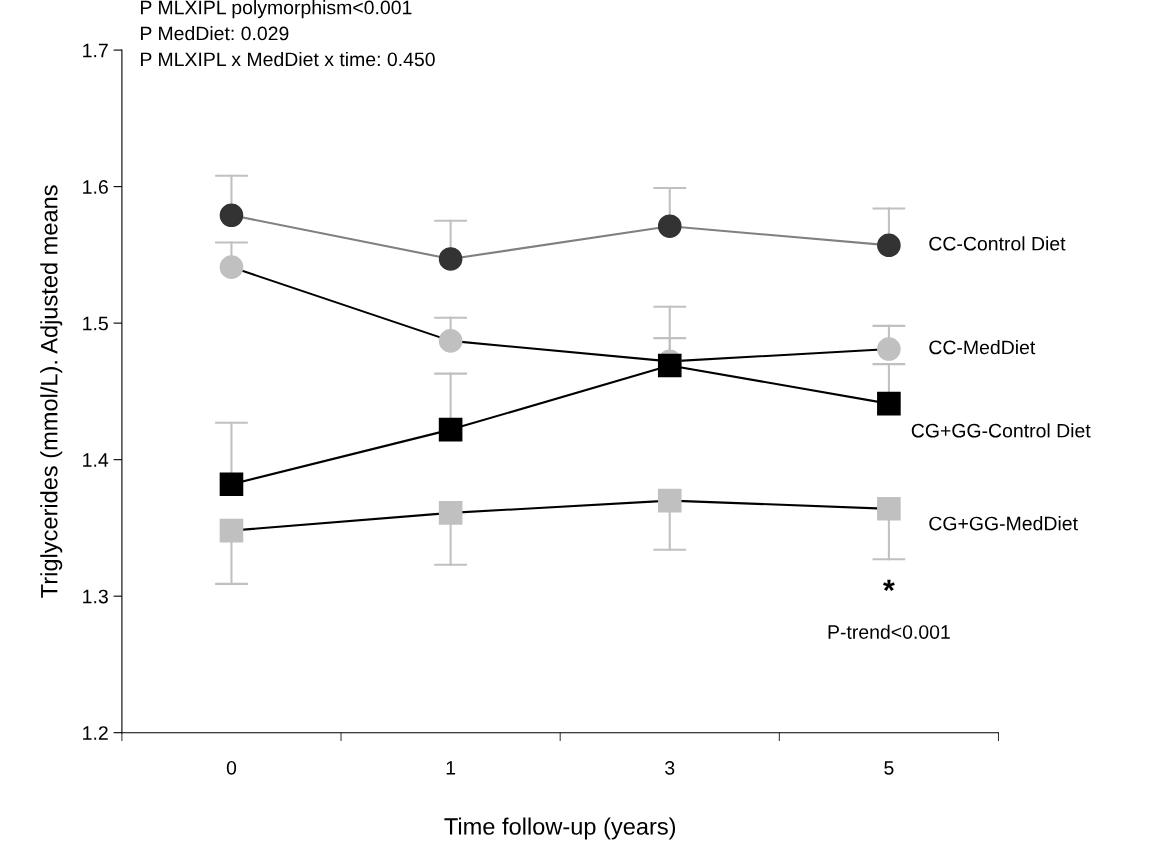 The height and width of the screenshot is (849, 1161). I want to click on annotation: *, so click(889, 585).